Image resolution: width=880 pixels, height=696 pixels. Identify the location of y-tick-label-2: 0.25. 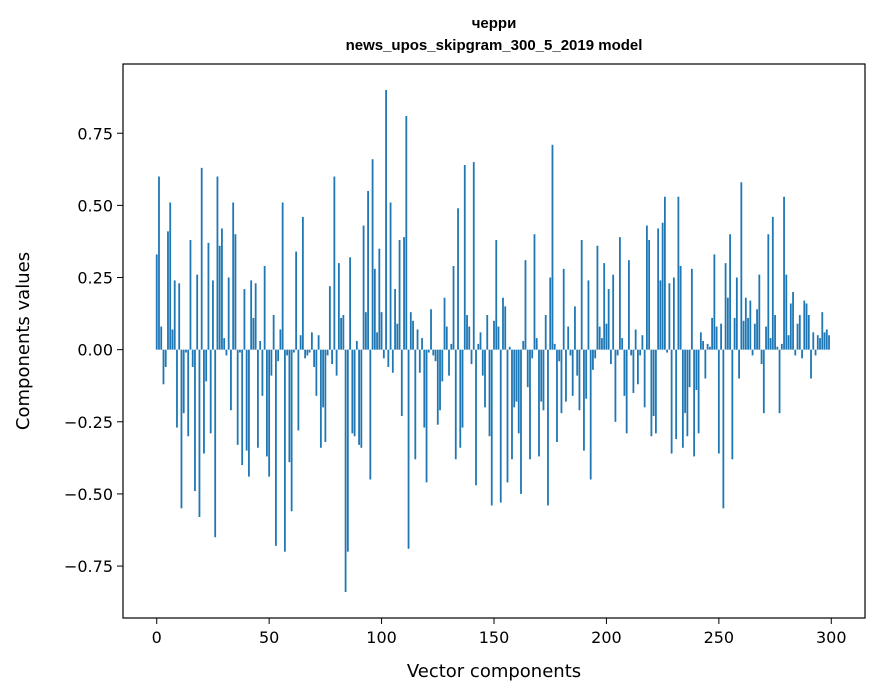
(95, 278).